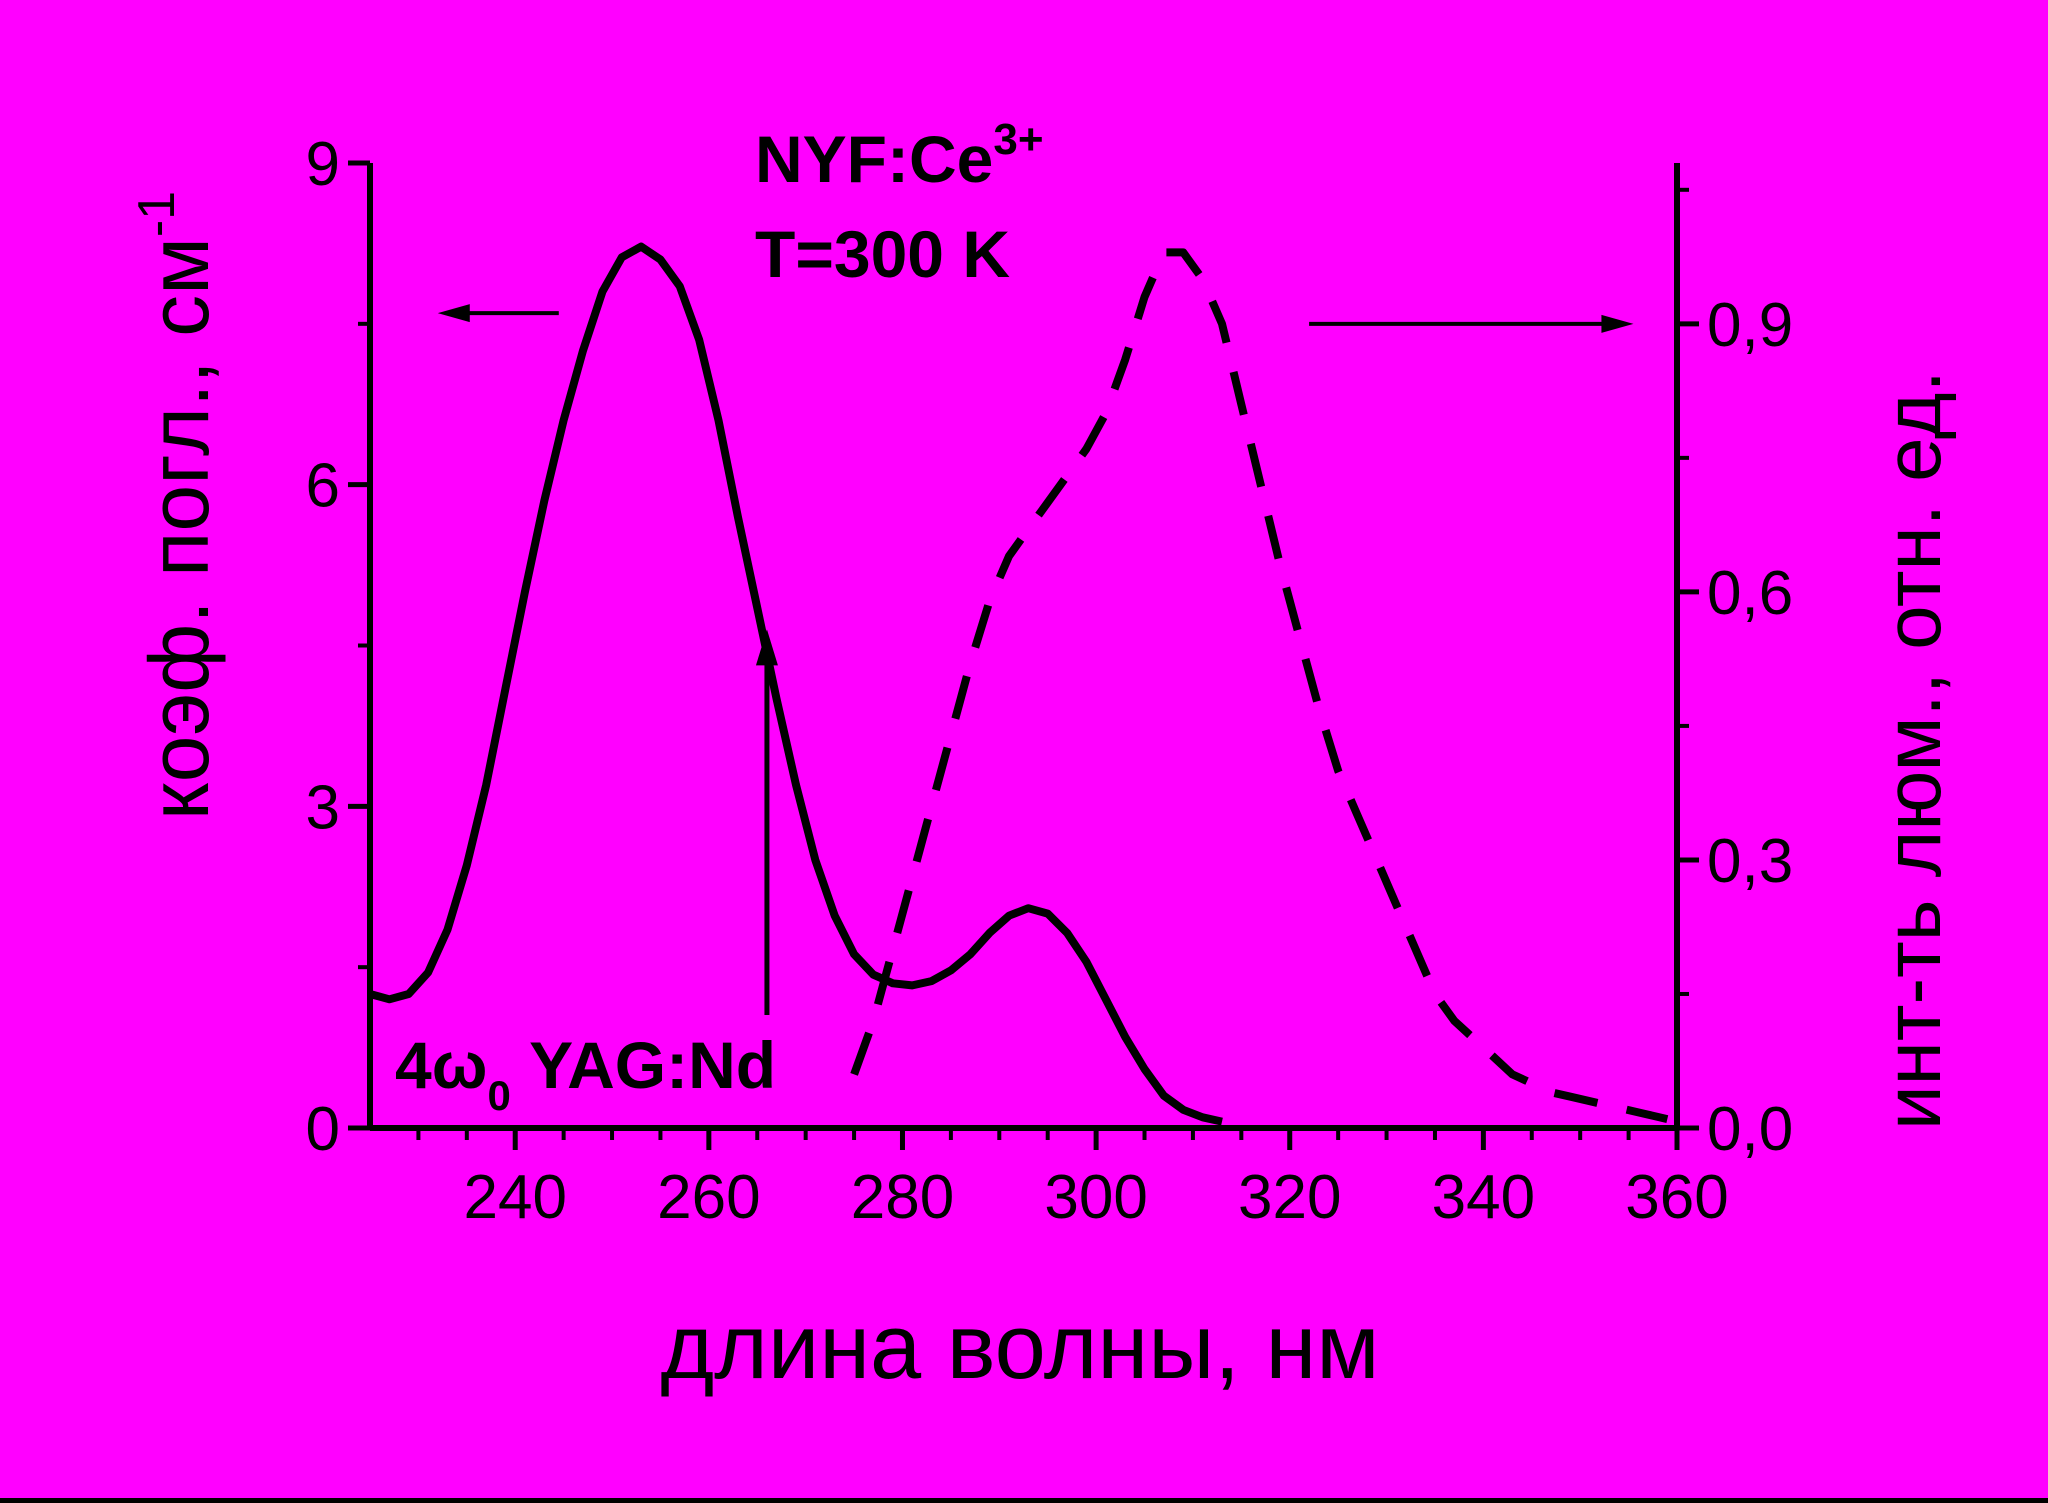 The height and width of the screenshot is (1503, 2048). What do you see at coordinates (514, 1197) in the screenshot?
I see `x-tick-label-240: 240` at bounding box center [514, 1197].